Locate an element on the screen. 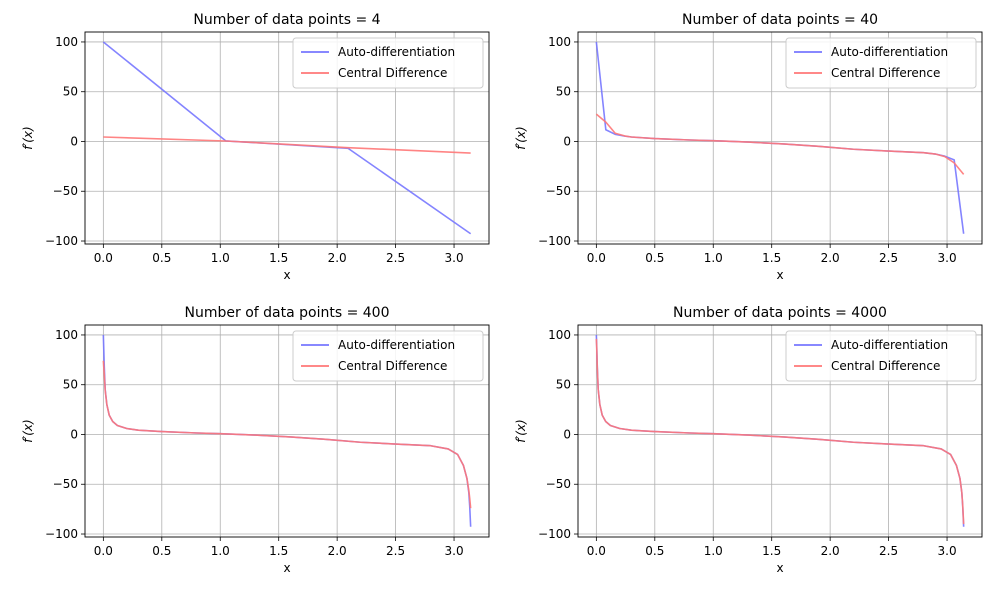 Image resolution: width=989 pixels, height=595 pixels. chart-title: Number of data points = 40 is located at coordinates (780, 20).